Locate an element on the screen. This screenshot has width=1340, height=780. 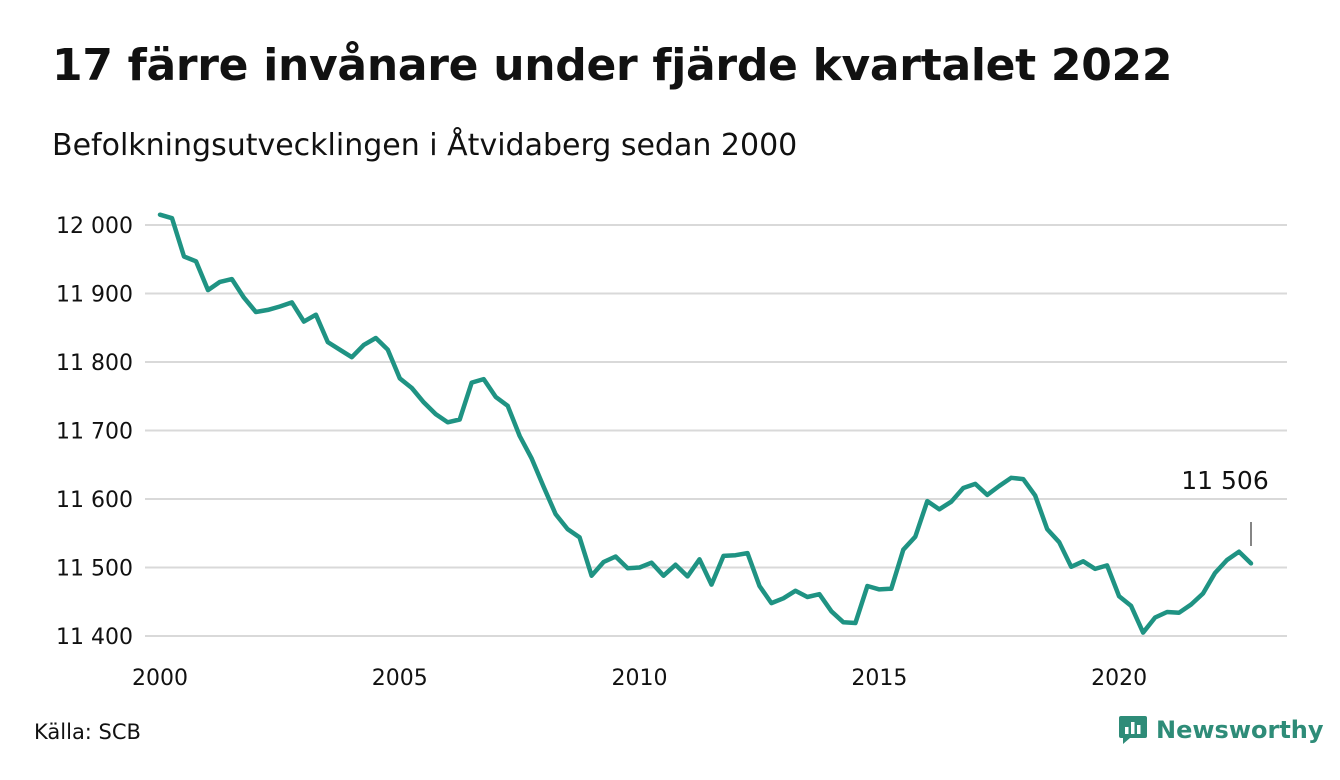
y-tick-label: 11 400 is located at coordinates (94, 637).